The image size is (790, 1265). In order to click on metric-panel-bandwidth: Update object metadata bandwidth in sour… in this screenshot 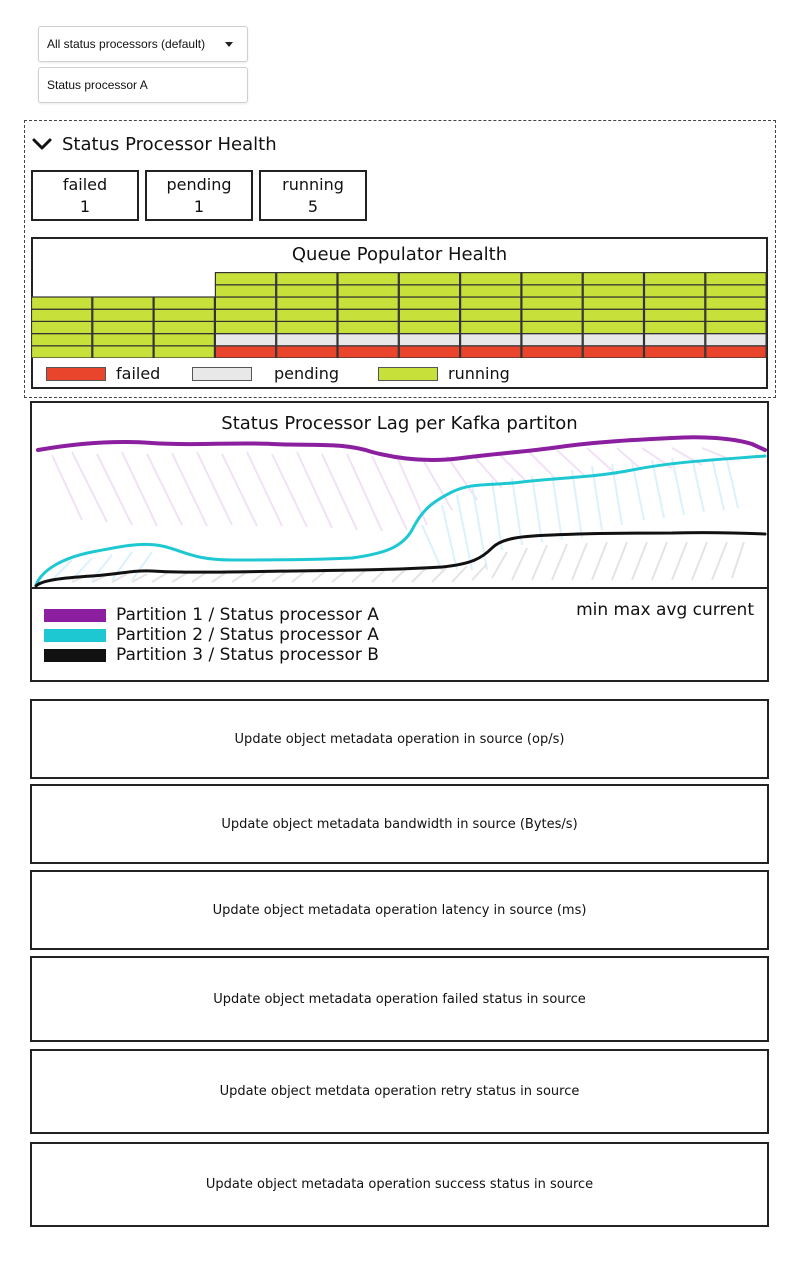, I will do `click(399, 824)`.